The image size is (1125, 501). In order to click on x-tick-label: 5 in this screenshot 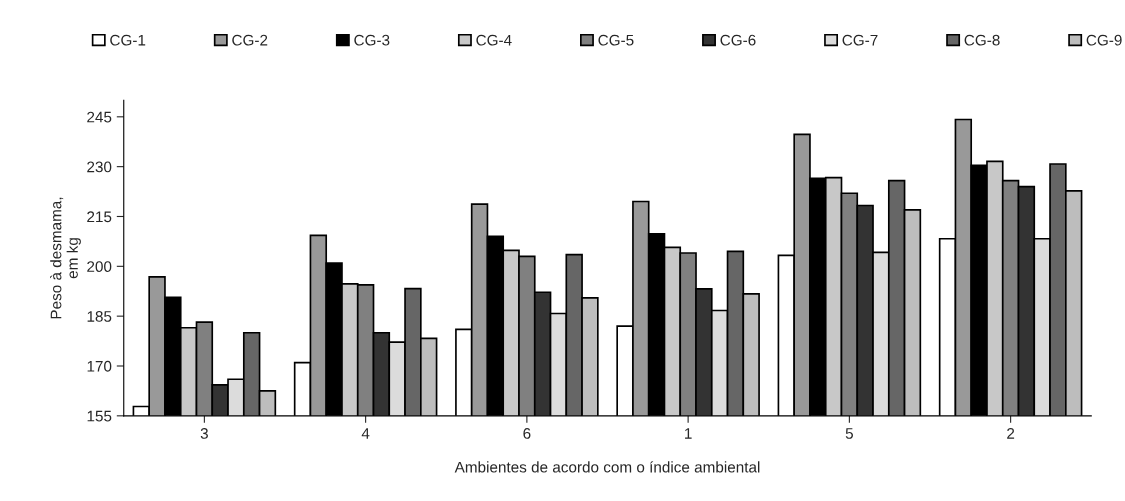, I will do `click(849, 433)`.